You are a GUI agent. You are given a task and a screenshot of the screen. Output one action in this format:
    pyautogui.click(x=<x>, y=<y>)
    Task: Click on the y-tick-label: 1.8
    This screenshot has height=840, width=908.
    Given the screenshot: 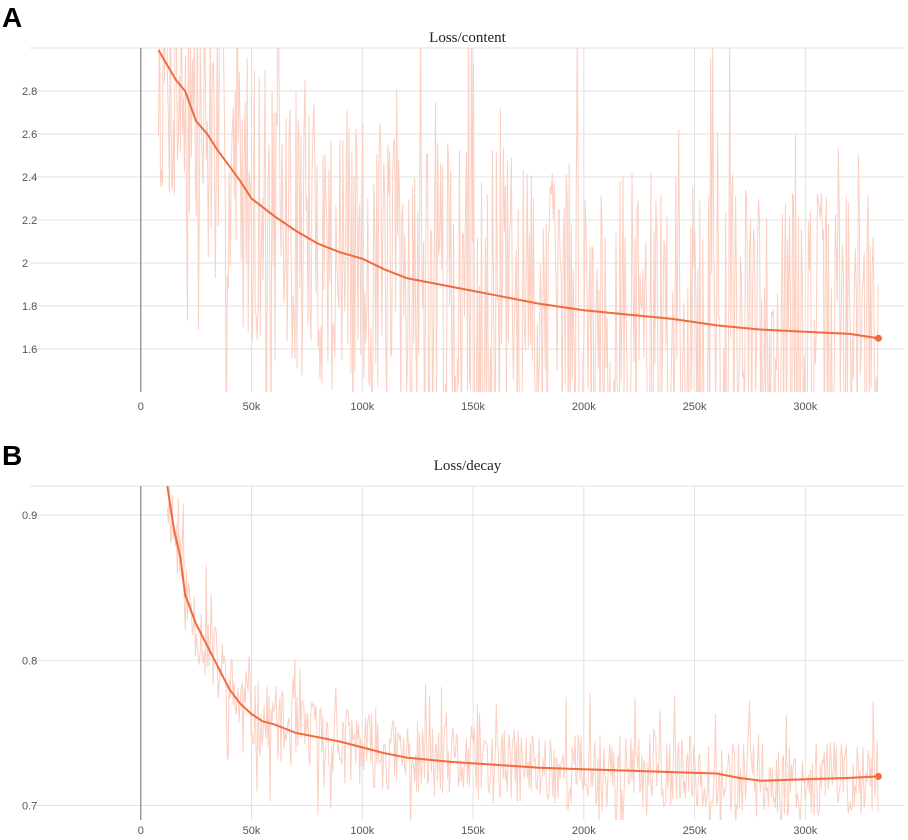 What is the action you would take?
    pyautogui.click(x=29, y=307)
    